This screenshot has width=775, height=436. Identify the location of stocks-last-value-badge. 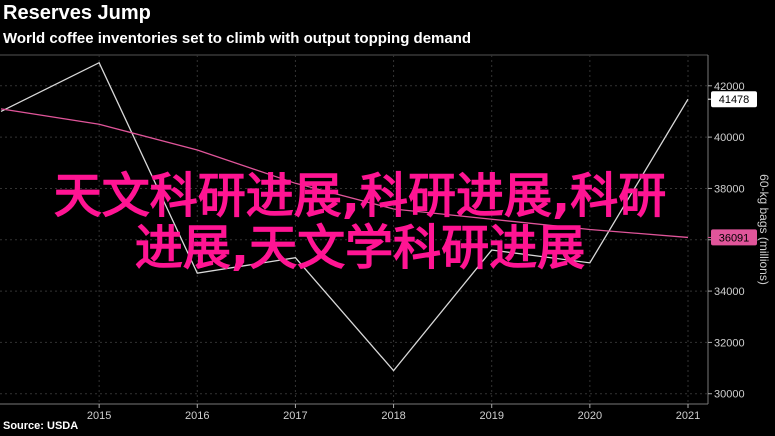
(734, 99).